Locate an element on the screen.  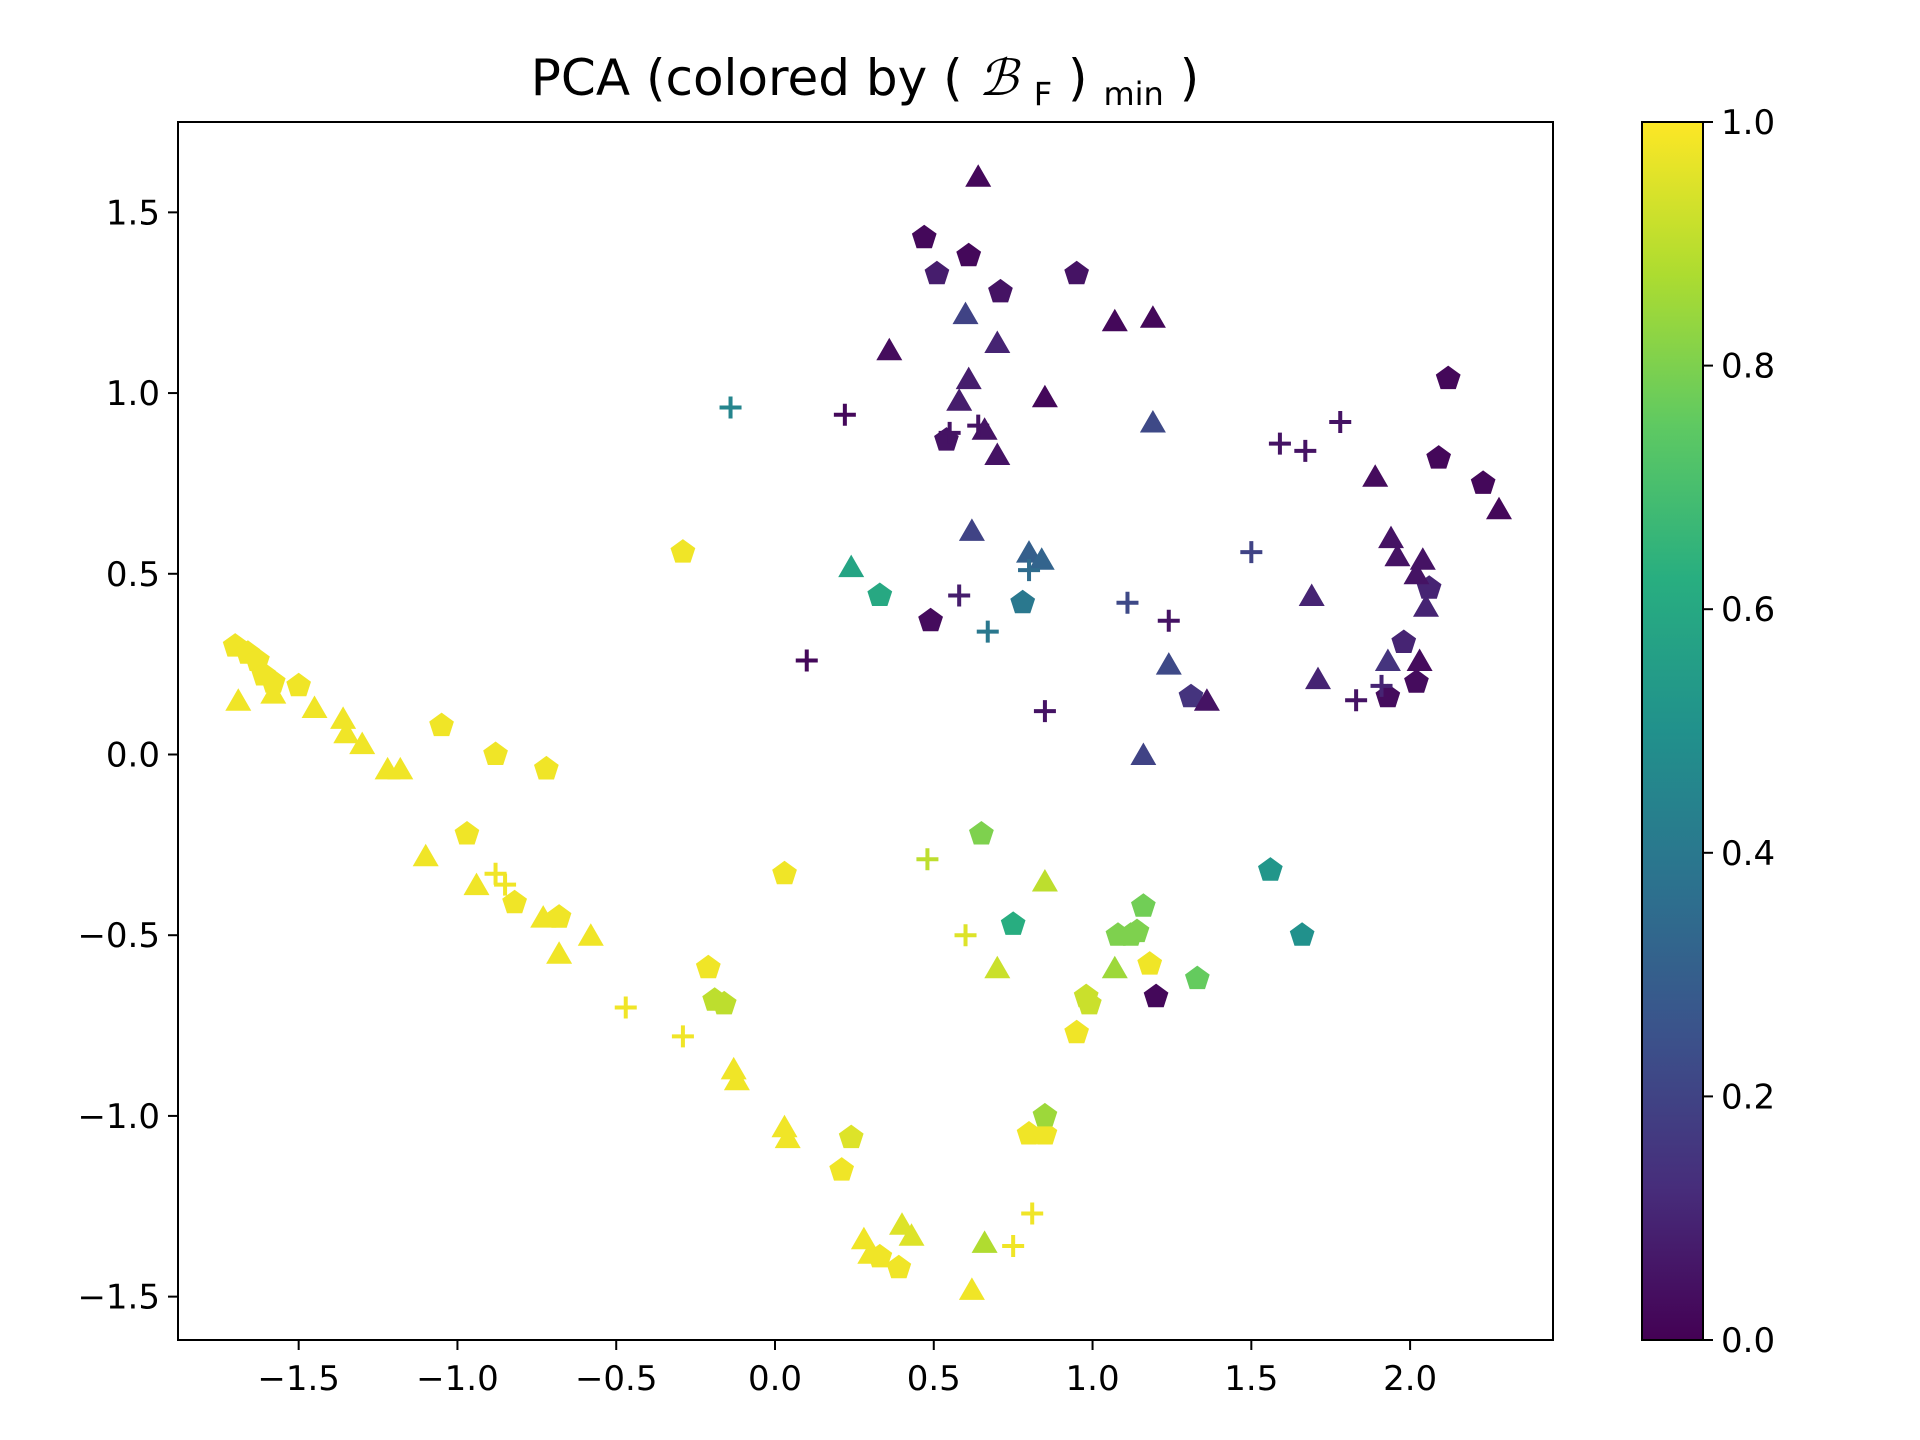
y-tick-label: −1.0 is located at coordinates (118, 1117).